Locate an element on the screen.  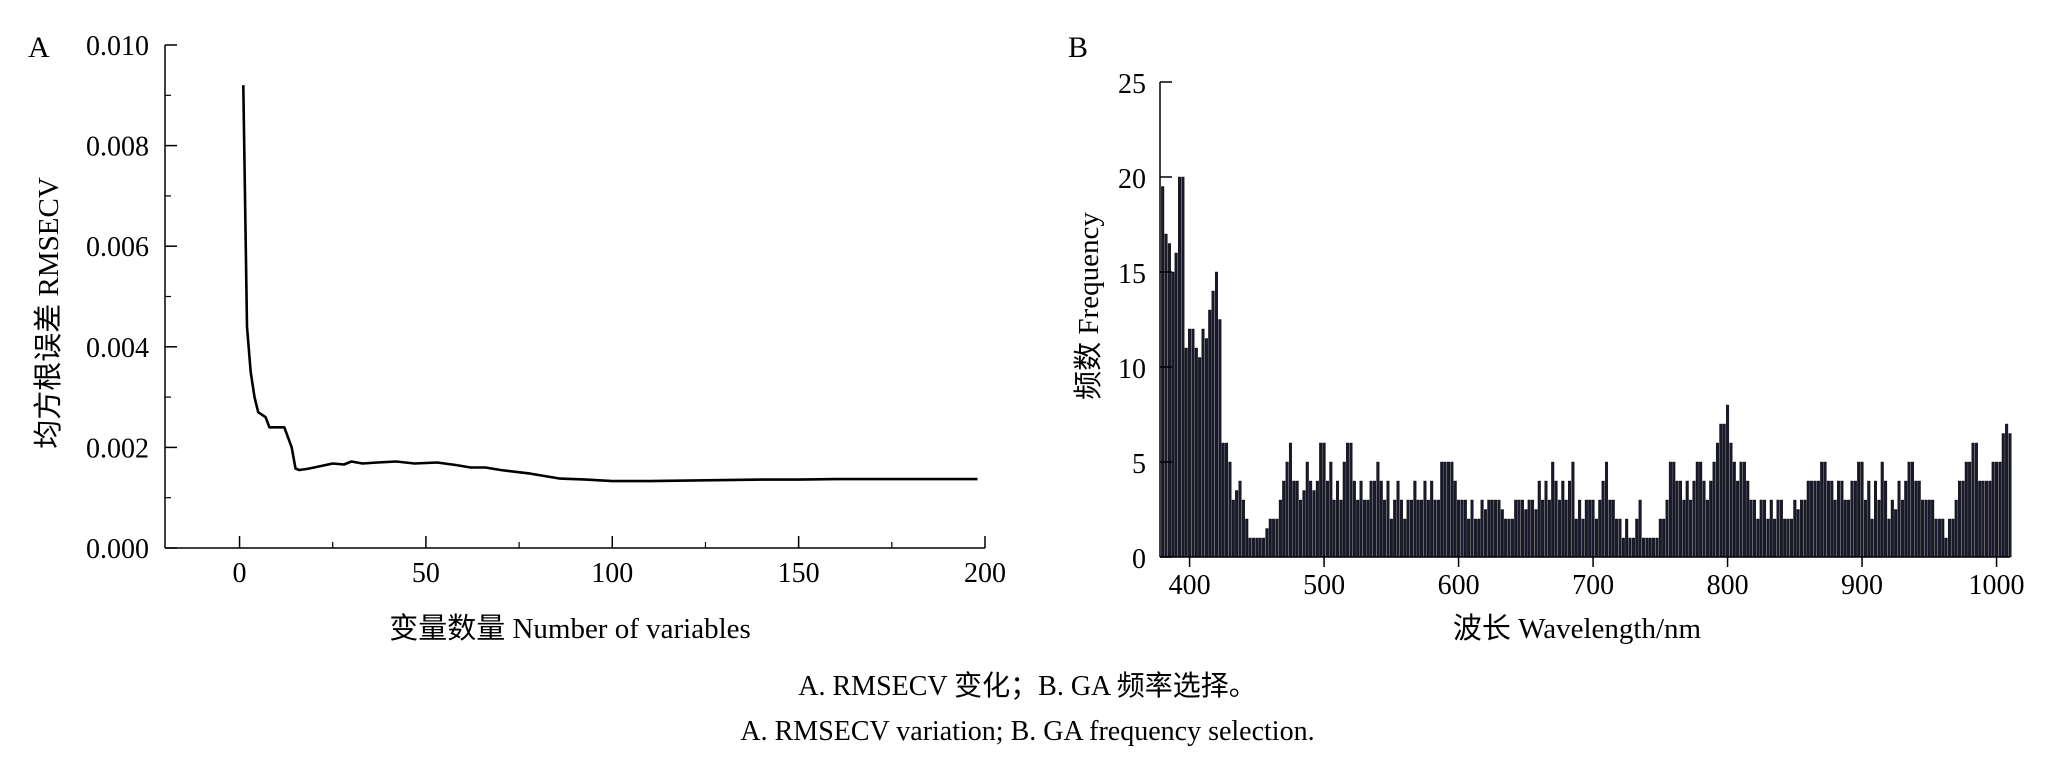
panel-b-y-tick-label: 10 is located at coordinates (1132, 369).